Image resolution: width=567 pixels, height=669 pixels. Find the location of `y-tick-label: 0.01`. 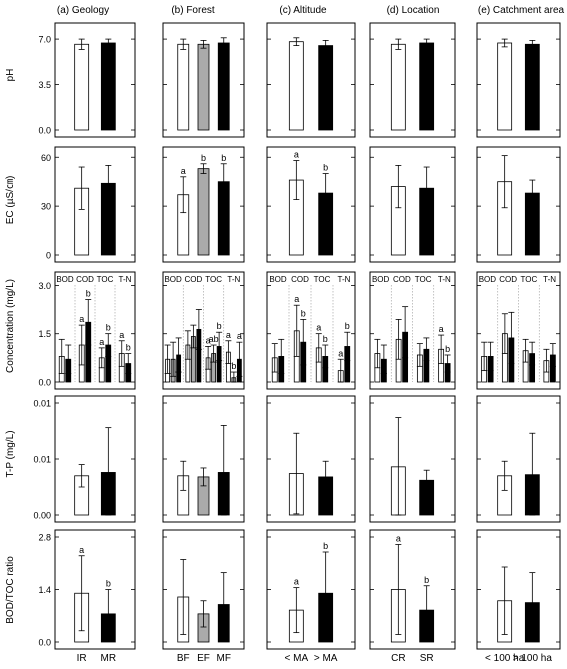

y-tick-label: 0.01 is located at coordinates (42, 404).